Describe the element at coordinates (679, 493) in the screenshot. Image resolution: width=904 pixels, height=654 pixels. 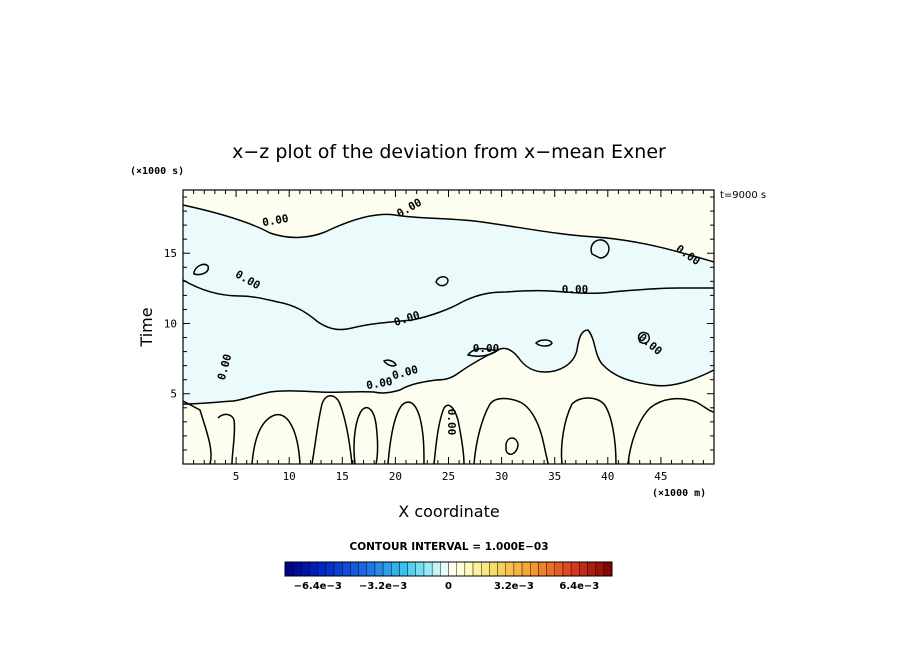
I see `x-unit-label: (×1000 m)` at that location.